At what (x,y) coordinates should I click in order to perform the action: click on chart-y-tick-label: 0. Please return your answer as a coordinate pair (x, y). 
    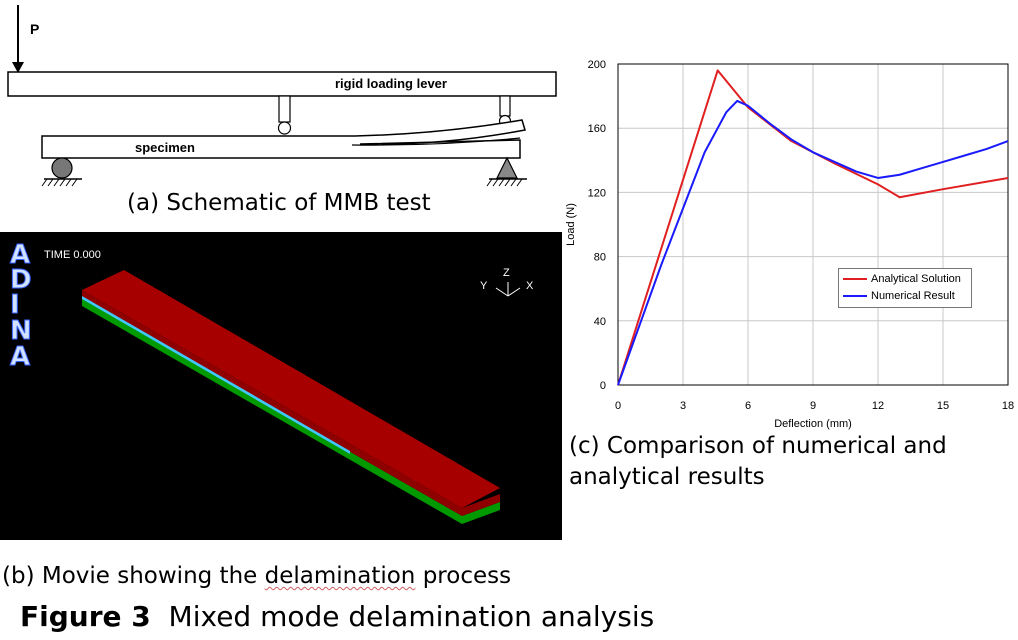
    Looking at the image, I should click on (603, 386).